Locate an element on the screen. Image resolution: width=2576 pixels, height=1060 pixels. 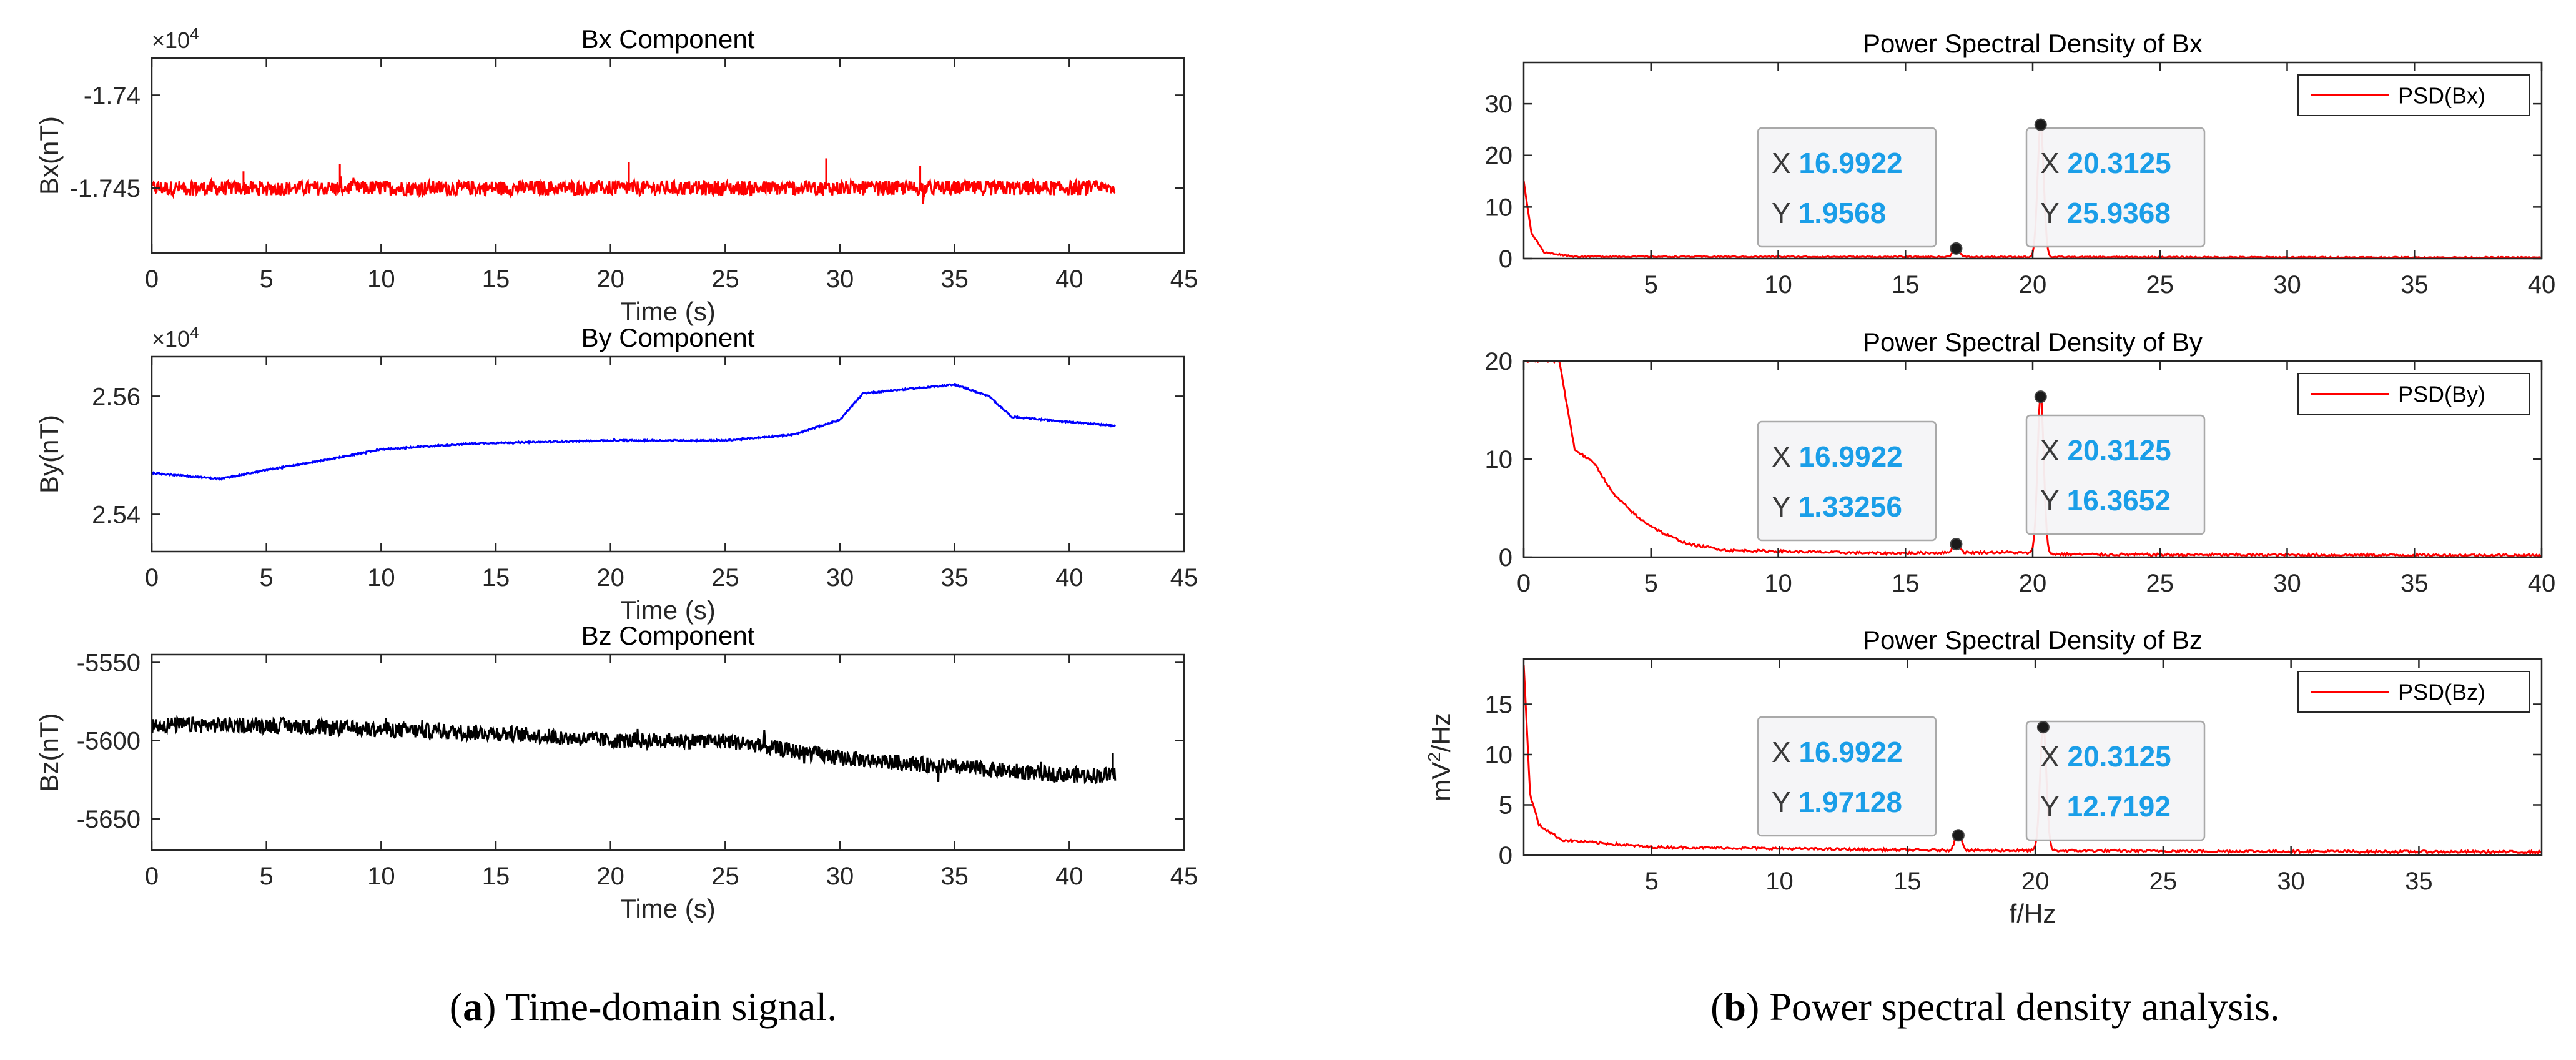
chart0-xtick-label-15: 15 is located at coordinates (496, 279).